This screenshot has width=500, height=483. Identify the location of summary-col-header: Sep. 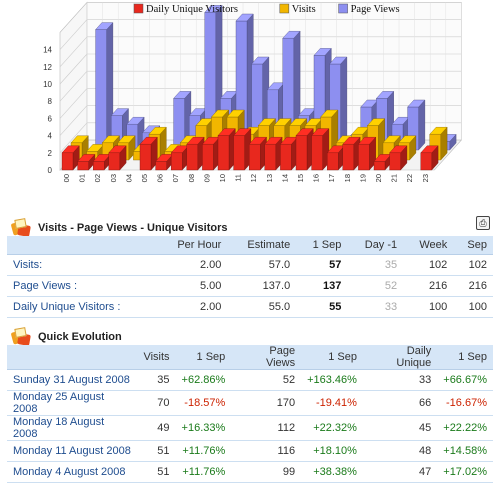
(473, 245).